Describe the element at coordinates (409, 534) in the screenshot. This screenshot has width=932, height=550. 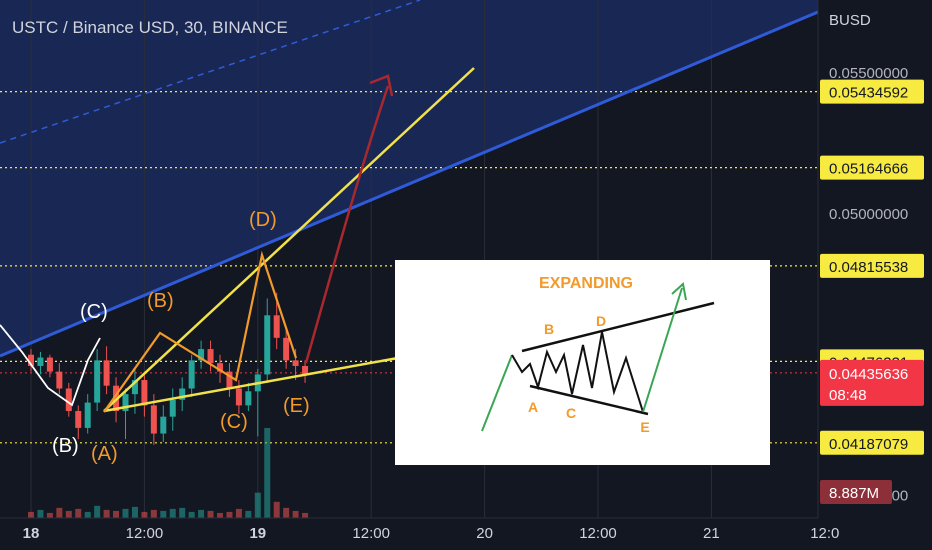
I see `time-axis-bg` at that location.